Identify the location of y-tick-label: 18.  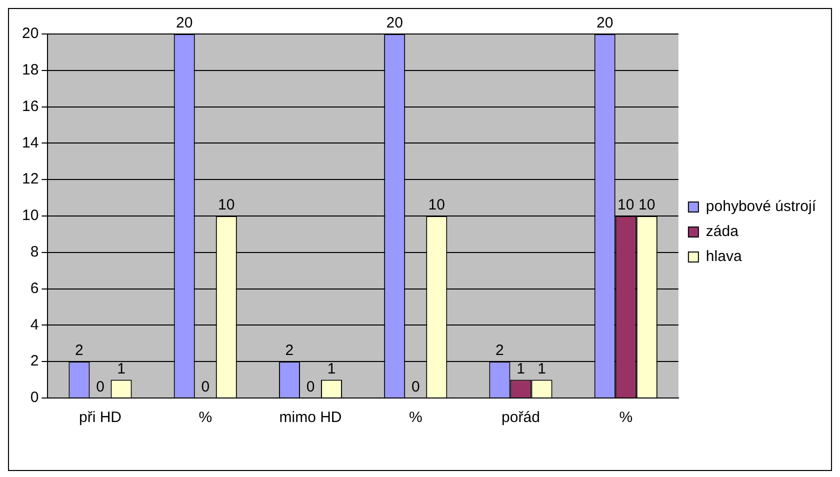
(30, 70).